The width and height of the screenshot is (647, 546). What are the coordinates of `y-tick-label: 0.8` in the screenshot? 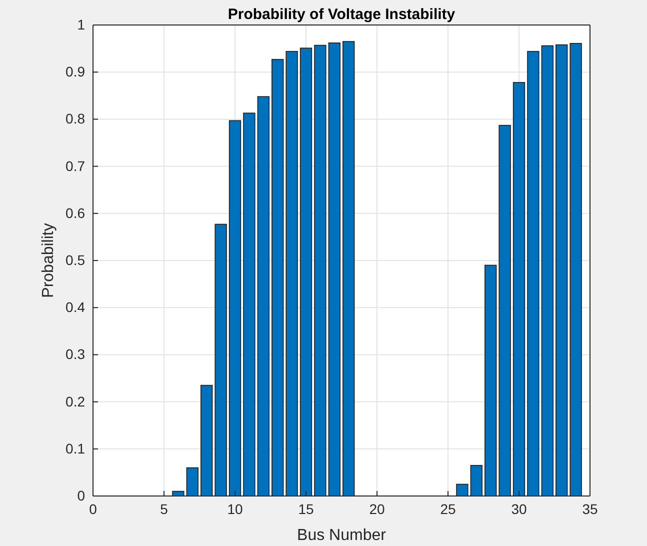 It's located at (76, 118).